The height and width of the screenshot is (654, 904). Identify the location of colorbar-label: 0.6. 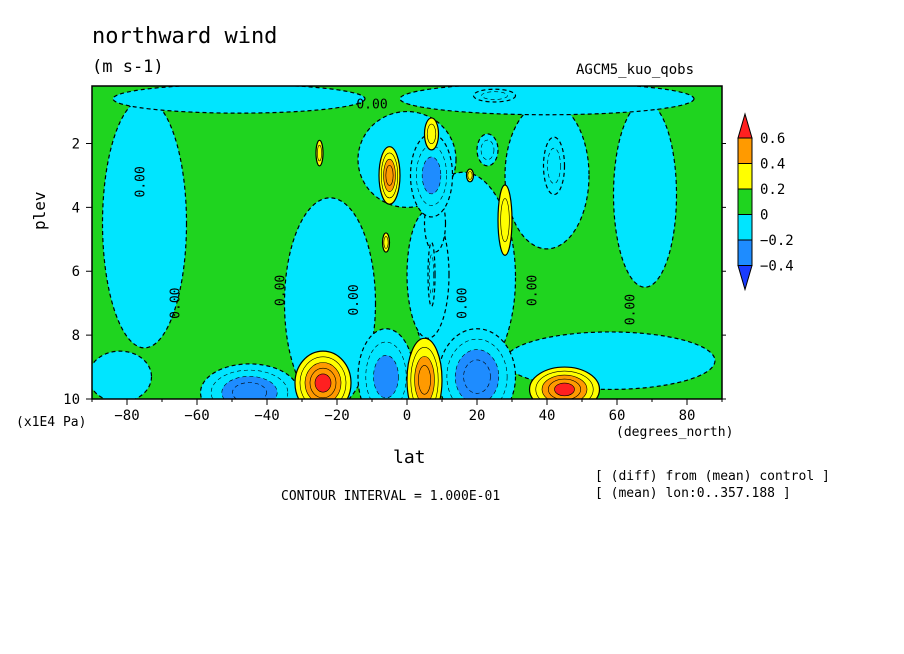
(772, 139).